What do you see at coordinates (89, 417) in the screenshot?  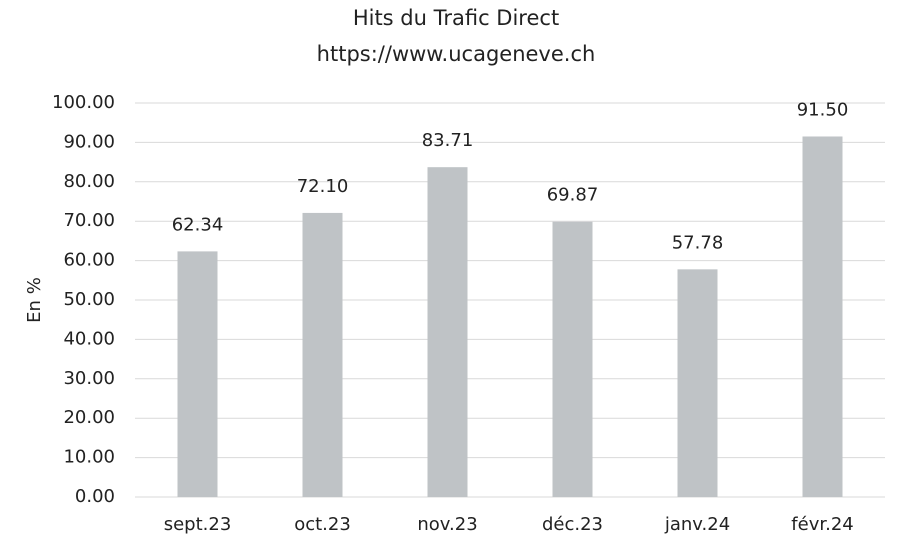 I see `y-tick-label: 20.00` at bounding box center [89, 417].